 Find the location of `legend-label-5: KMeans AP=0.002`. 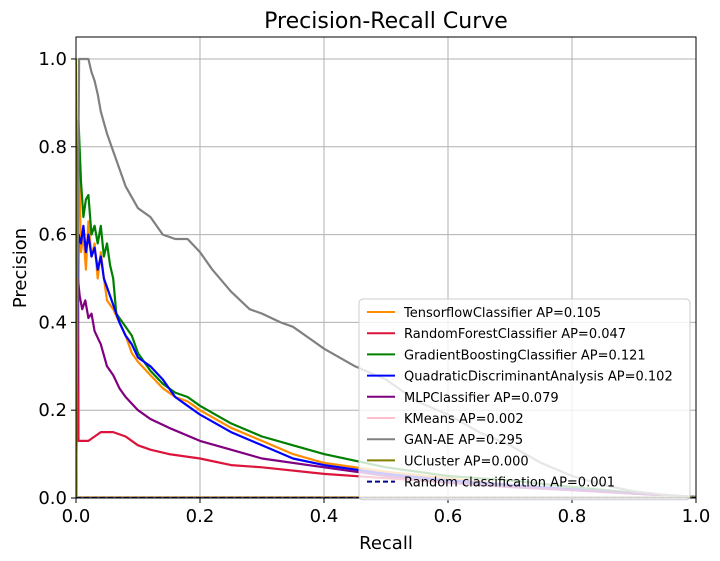

legend-label-5: KMeans AP=0.002 is located at coordinates (464, 419).